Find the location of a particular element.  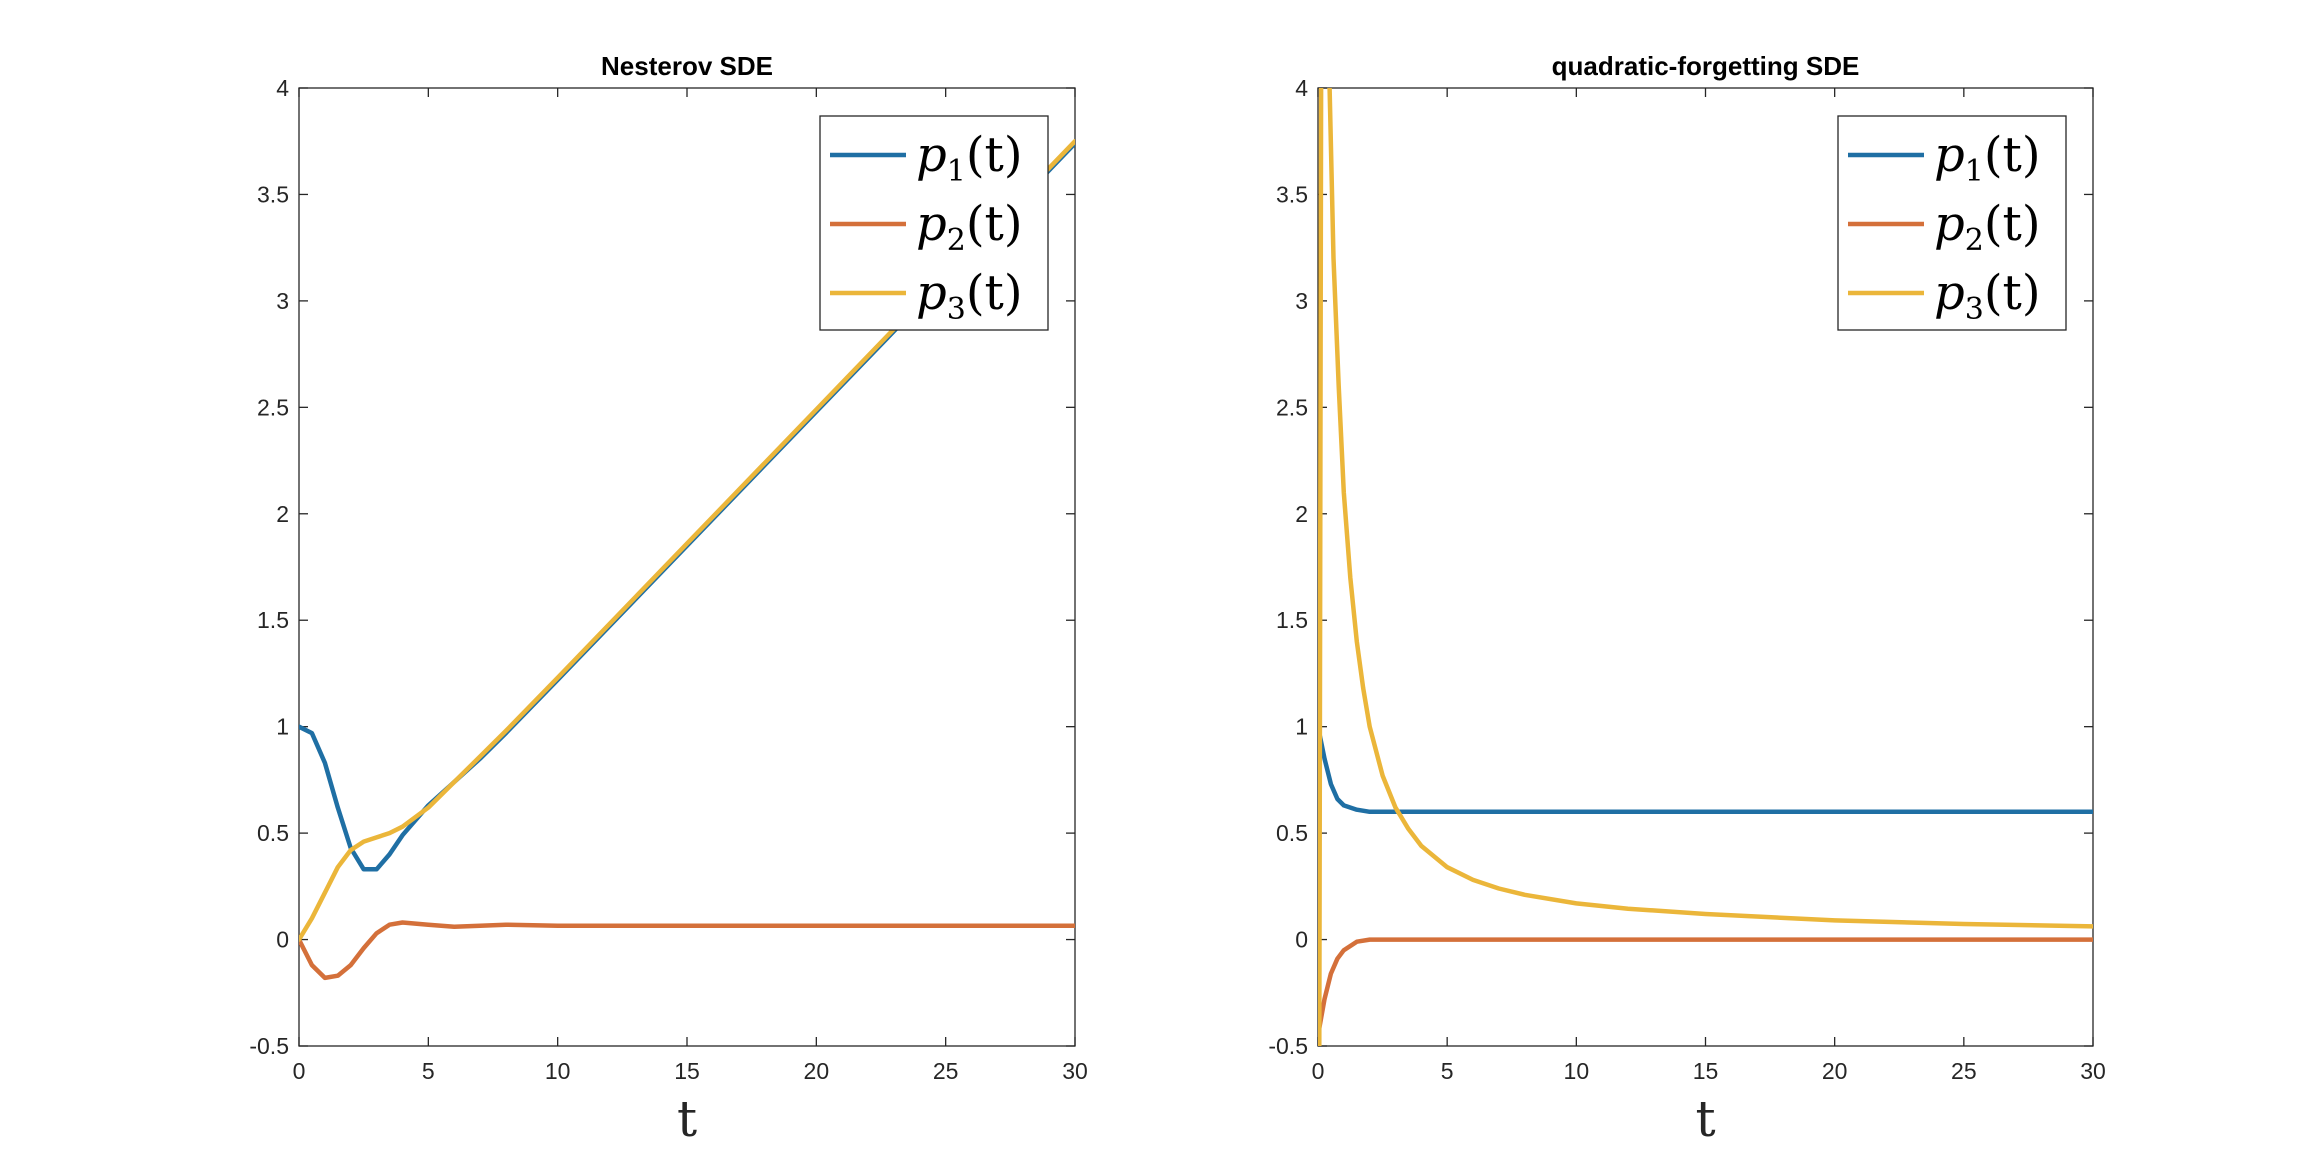

quadratic-y-tick-label: 1.5 is located at coordinates (1292, 620).